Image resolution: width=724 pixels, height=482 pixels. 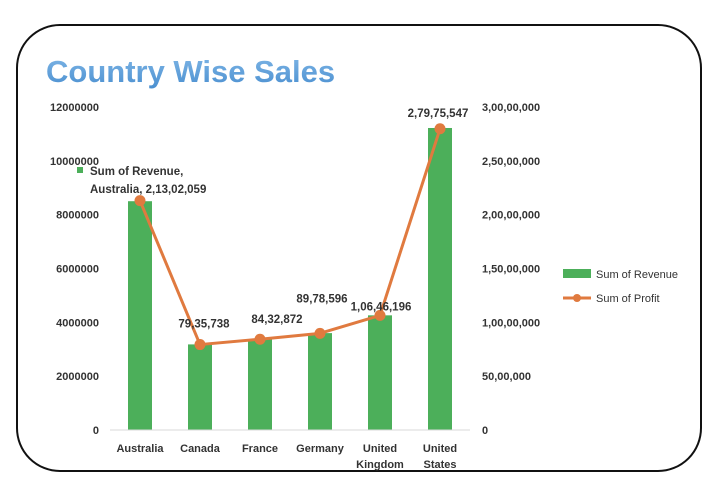 I want to click on revenue-data-label: Sum of Revenue, Australia, 2,13,02,059, so click(x=148, y=181).